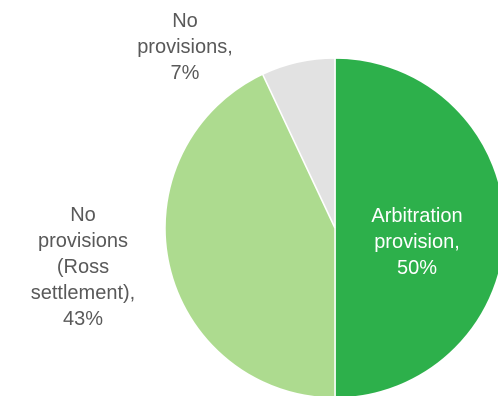 Image resolution: width=498 pixels, height=396 pixels. What do you see at coordinates (417, 242) in the screenshot?
I see `slice-label-arbitration: Arbitration provision, 50%` at bounding box center [417, 242].